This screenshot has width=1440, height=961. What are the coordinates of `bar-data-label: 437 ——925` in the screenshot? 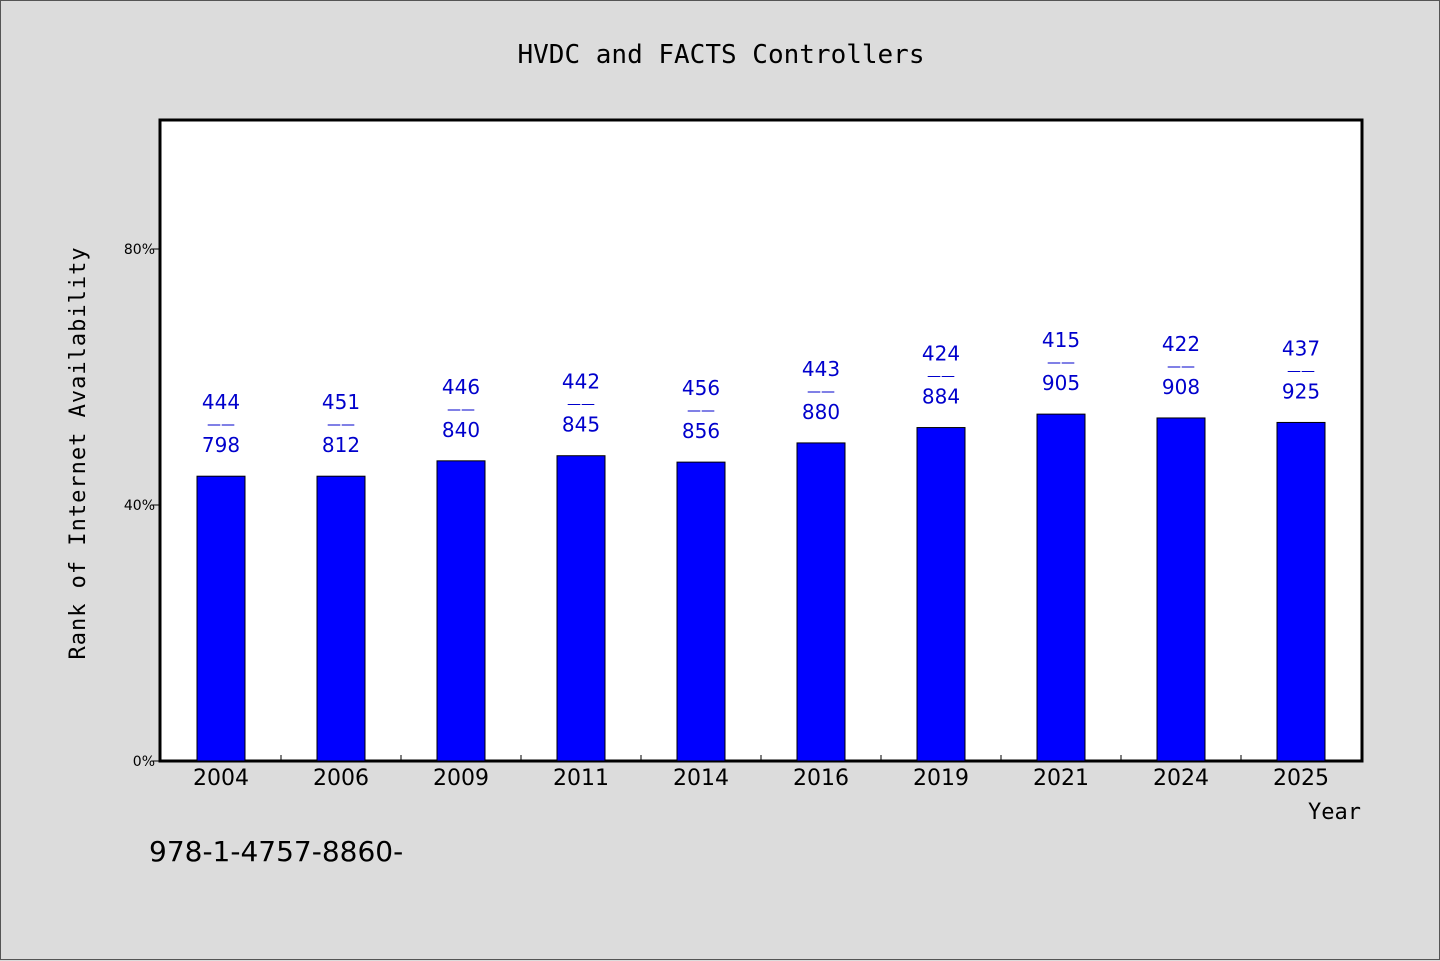 It's located at (1301, 369).